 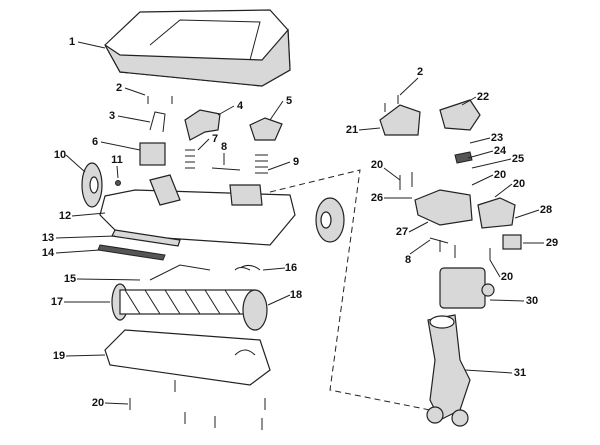 What do you see at coordinates (48, 253) in the screenshot?
I see `callout: 14` at bounding box center [48, 253].